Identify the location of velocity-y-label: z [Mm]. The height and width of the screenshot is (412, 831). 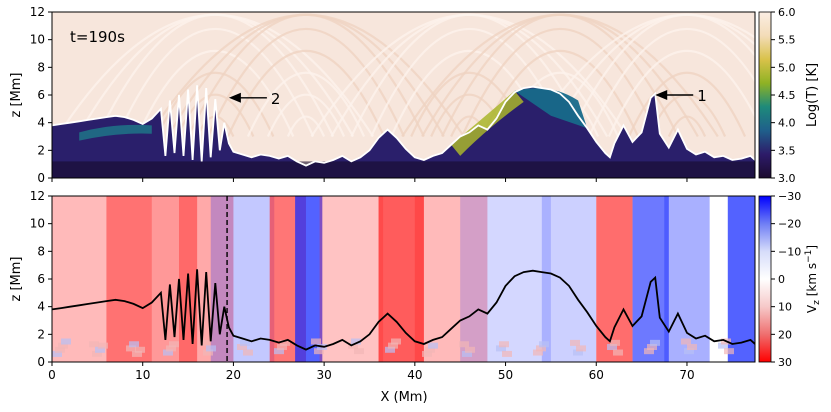
(16, 279).